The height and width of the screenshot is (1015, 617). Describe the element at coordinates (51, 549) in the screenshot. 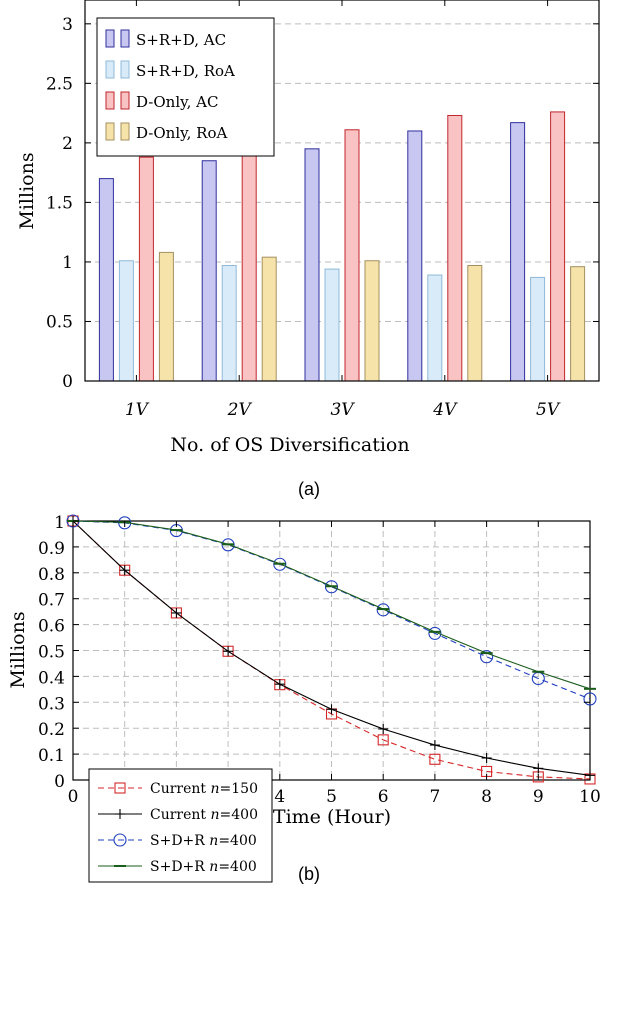

I see `line-chart-y-tick-label: 0.9` at that location.